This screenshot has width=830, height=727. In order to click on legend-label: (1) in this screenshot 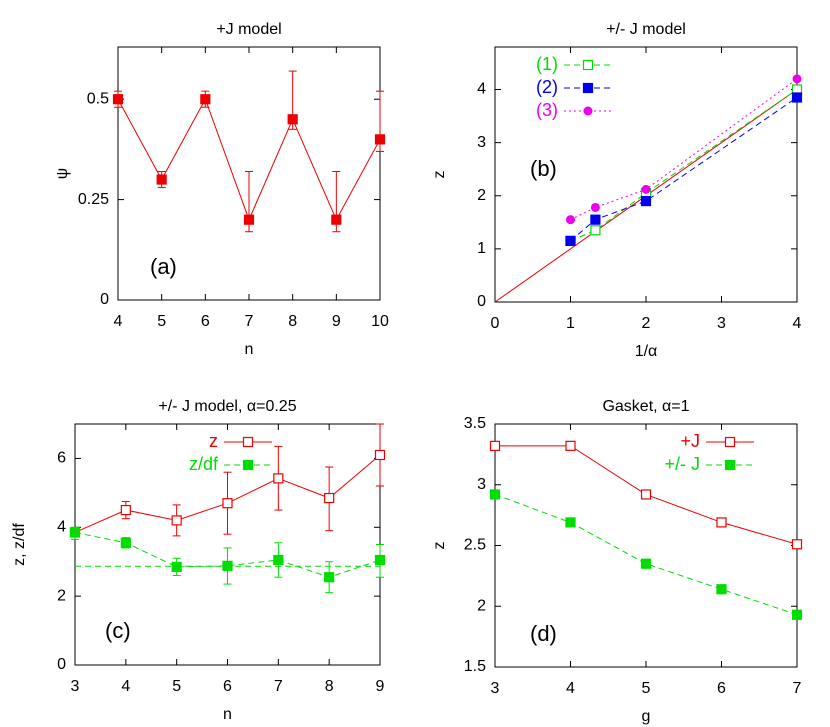, I will do `click(547, 64)`.